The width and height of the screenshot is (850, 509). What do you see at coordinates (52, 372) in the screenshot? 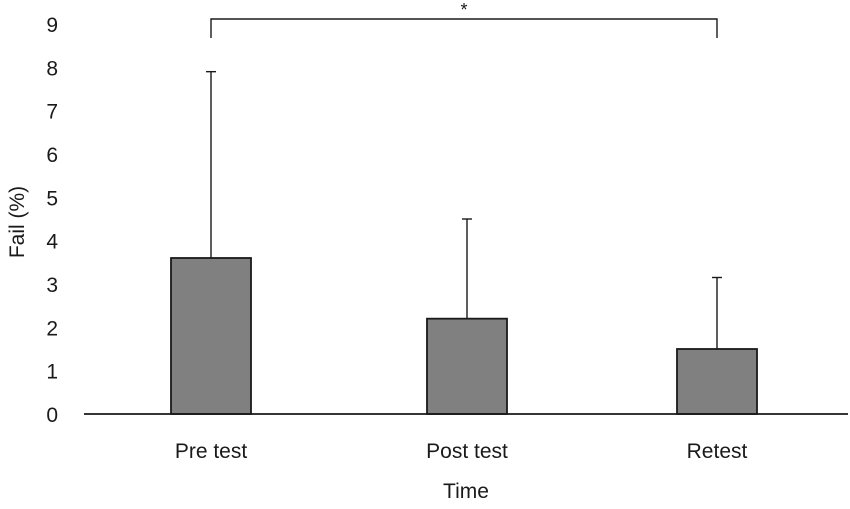
I see `y-tick-label: 1` at bounding box center [52, 372].